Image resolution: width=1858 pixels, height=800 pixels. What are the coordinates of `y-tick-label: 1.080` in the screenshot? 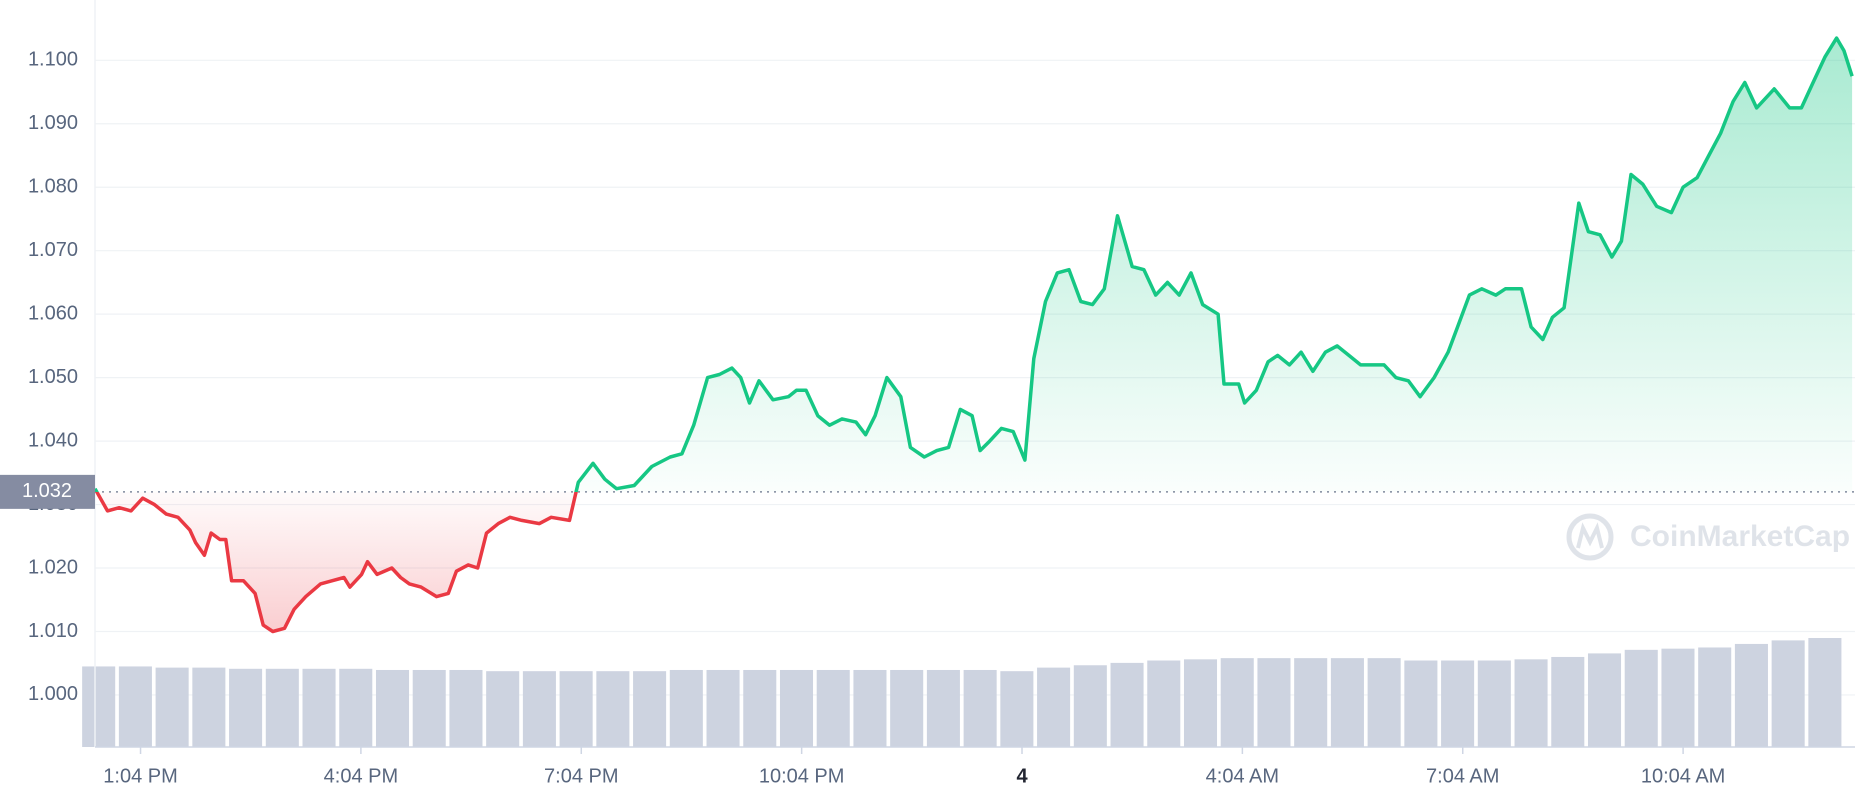 It's located at (53, 187).